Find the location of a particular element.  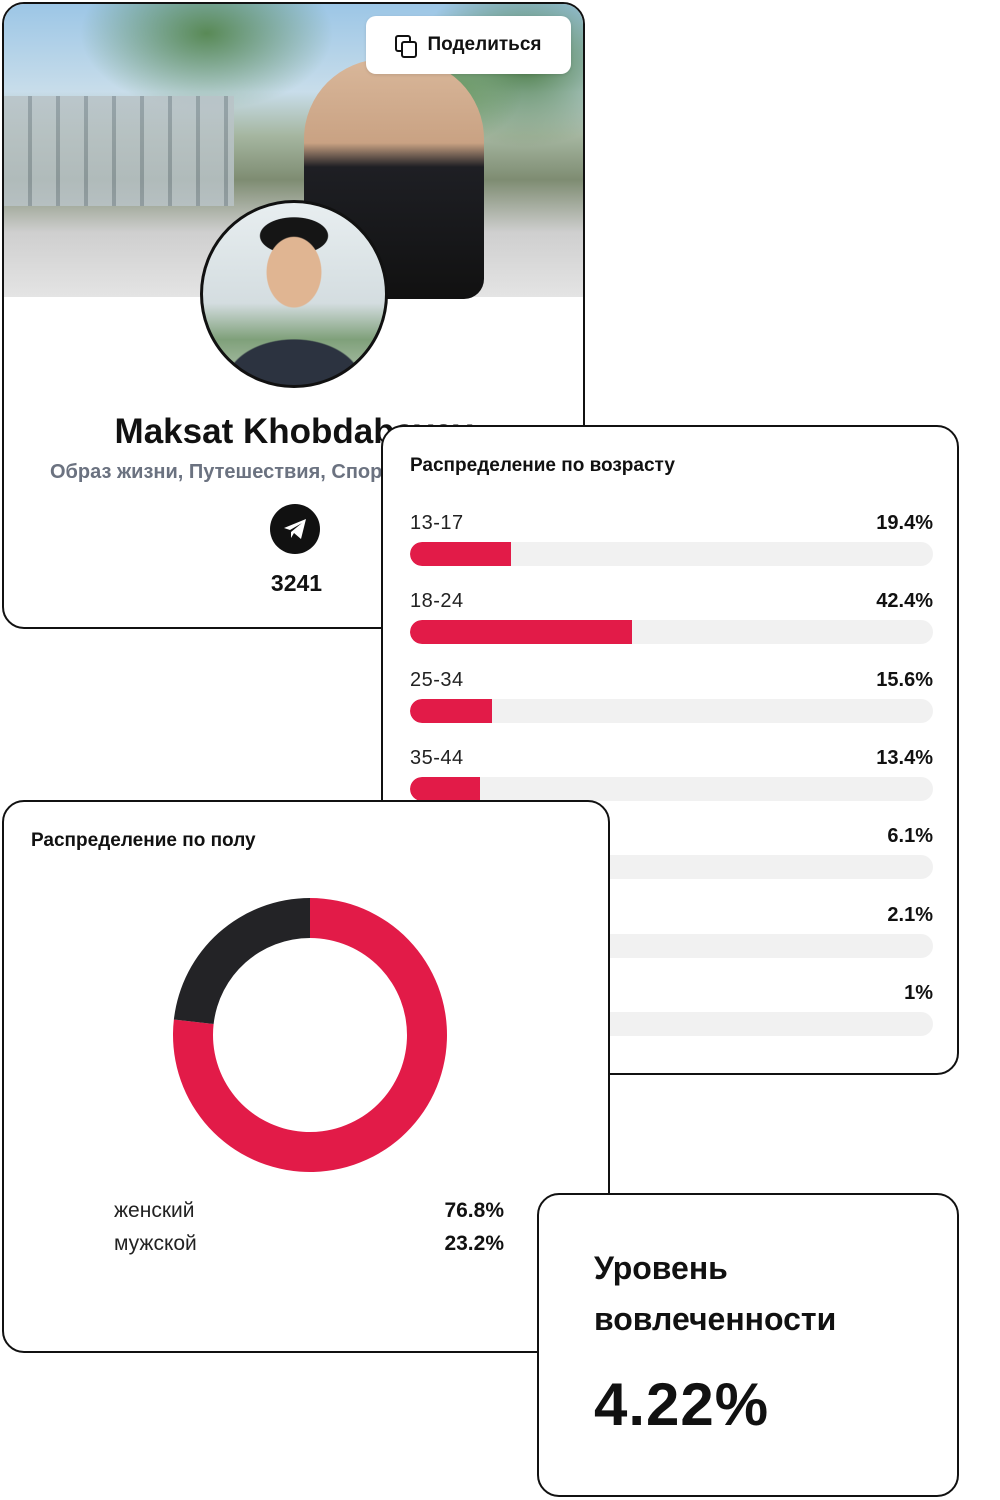

followers-count: 3241 is located at coordinates (296, 583).